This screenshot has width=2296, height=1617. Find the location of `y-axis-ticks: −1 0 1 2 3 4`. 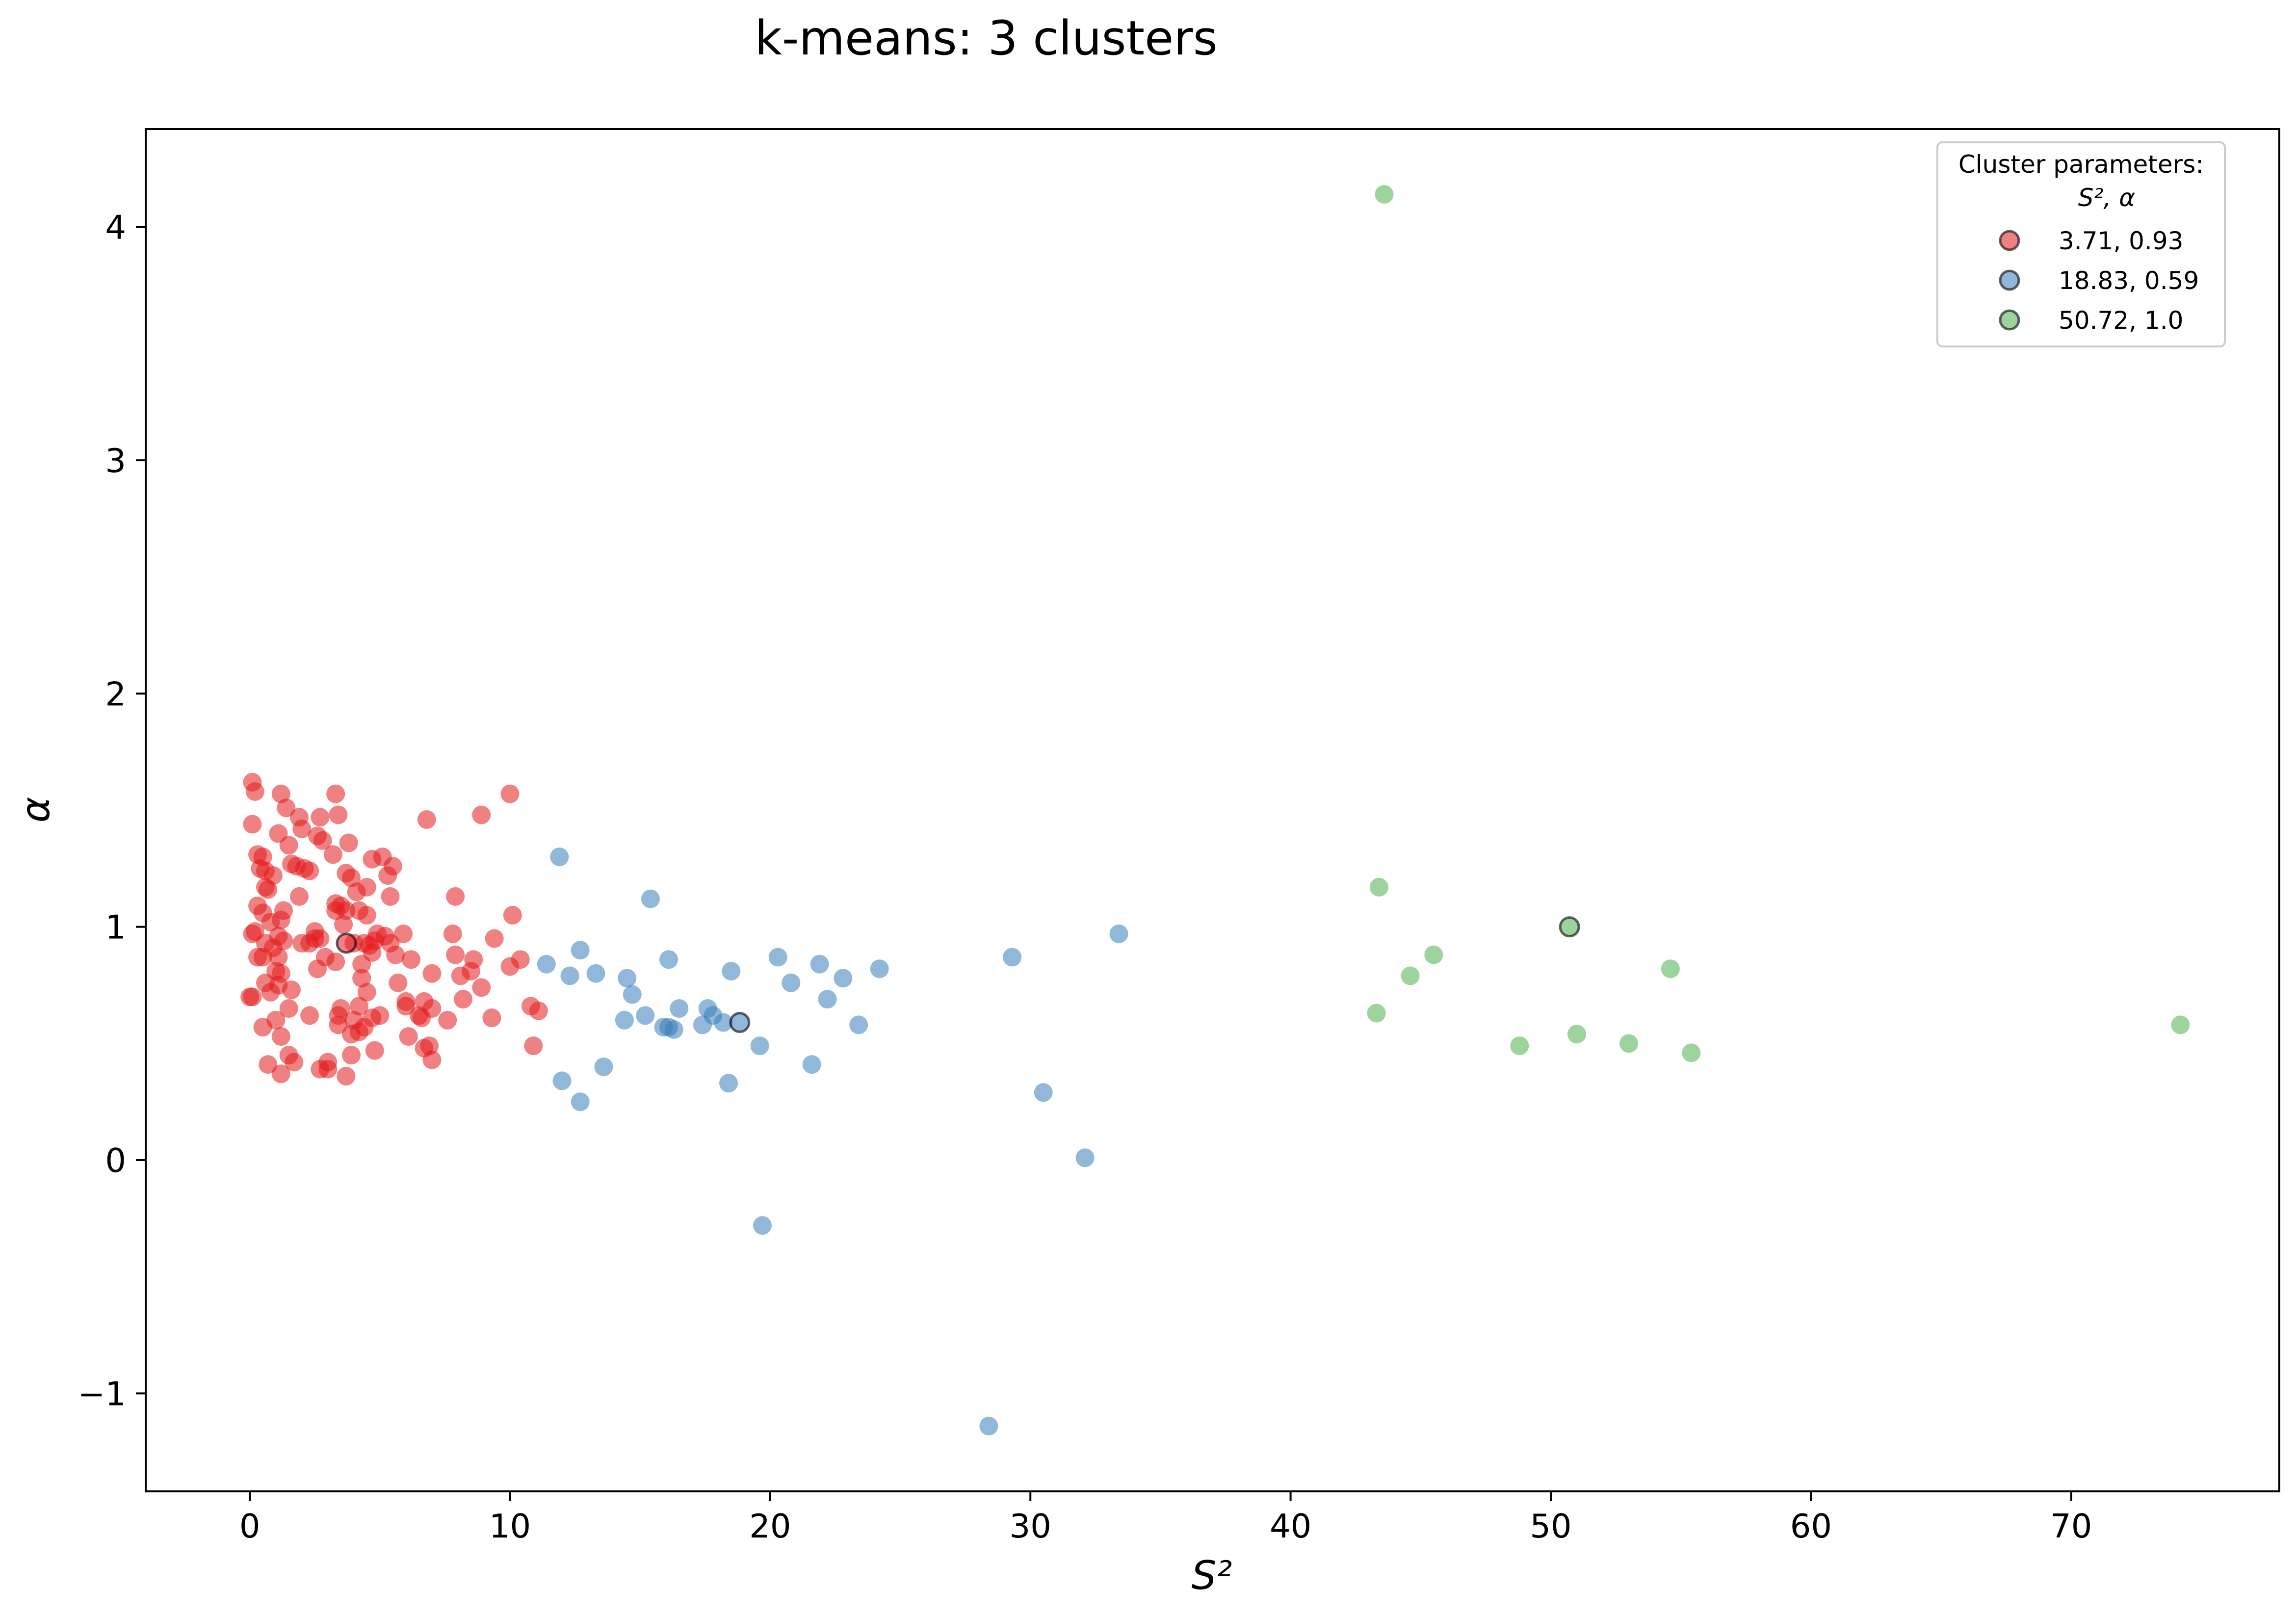

y-axis-ticks: −1 0 1 2 3 4 is located at coordinates (112, 811).